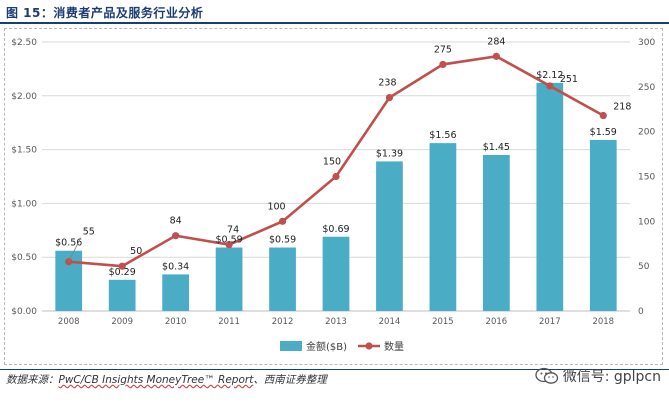  I want to click on x-tick-label: 2013, so click(336, 322).